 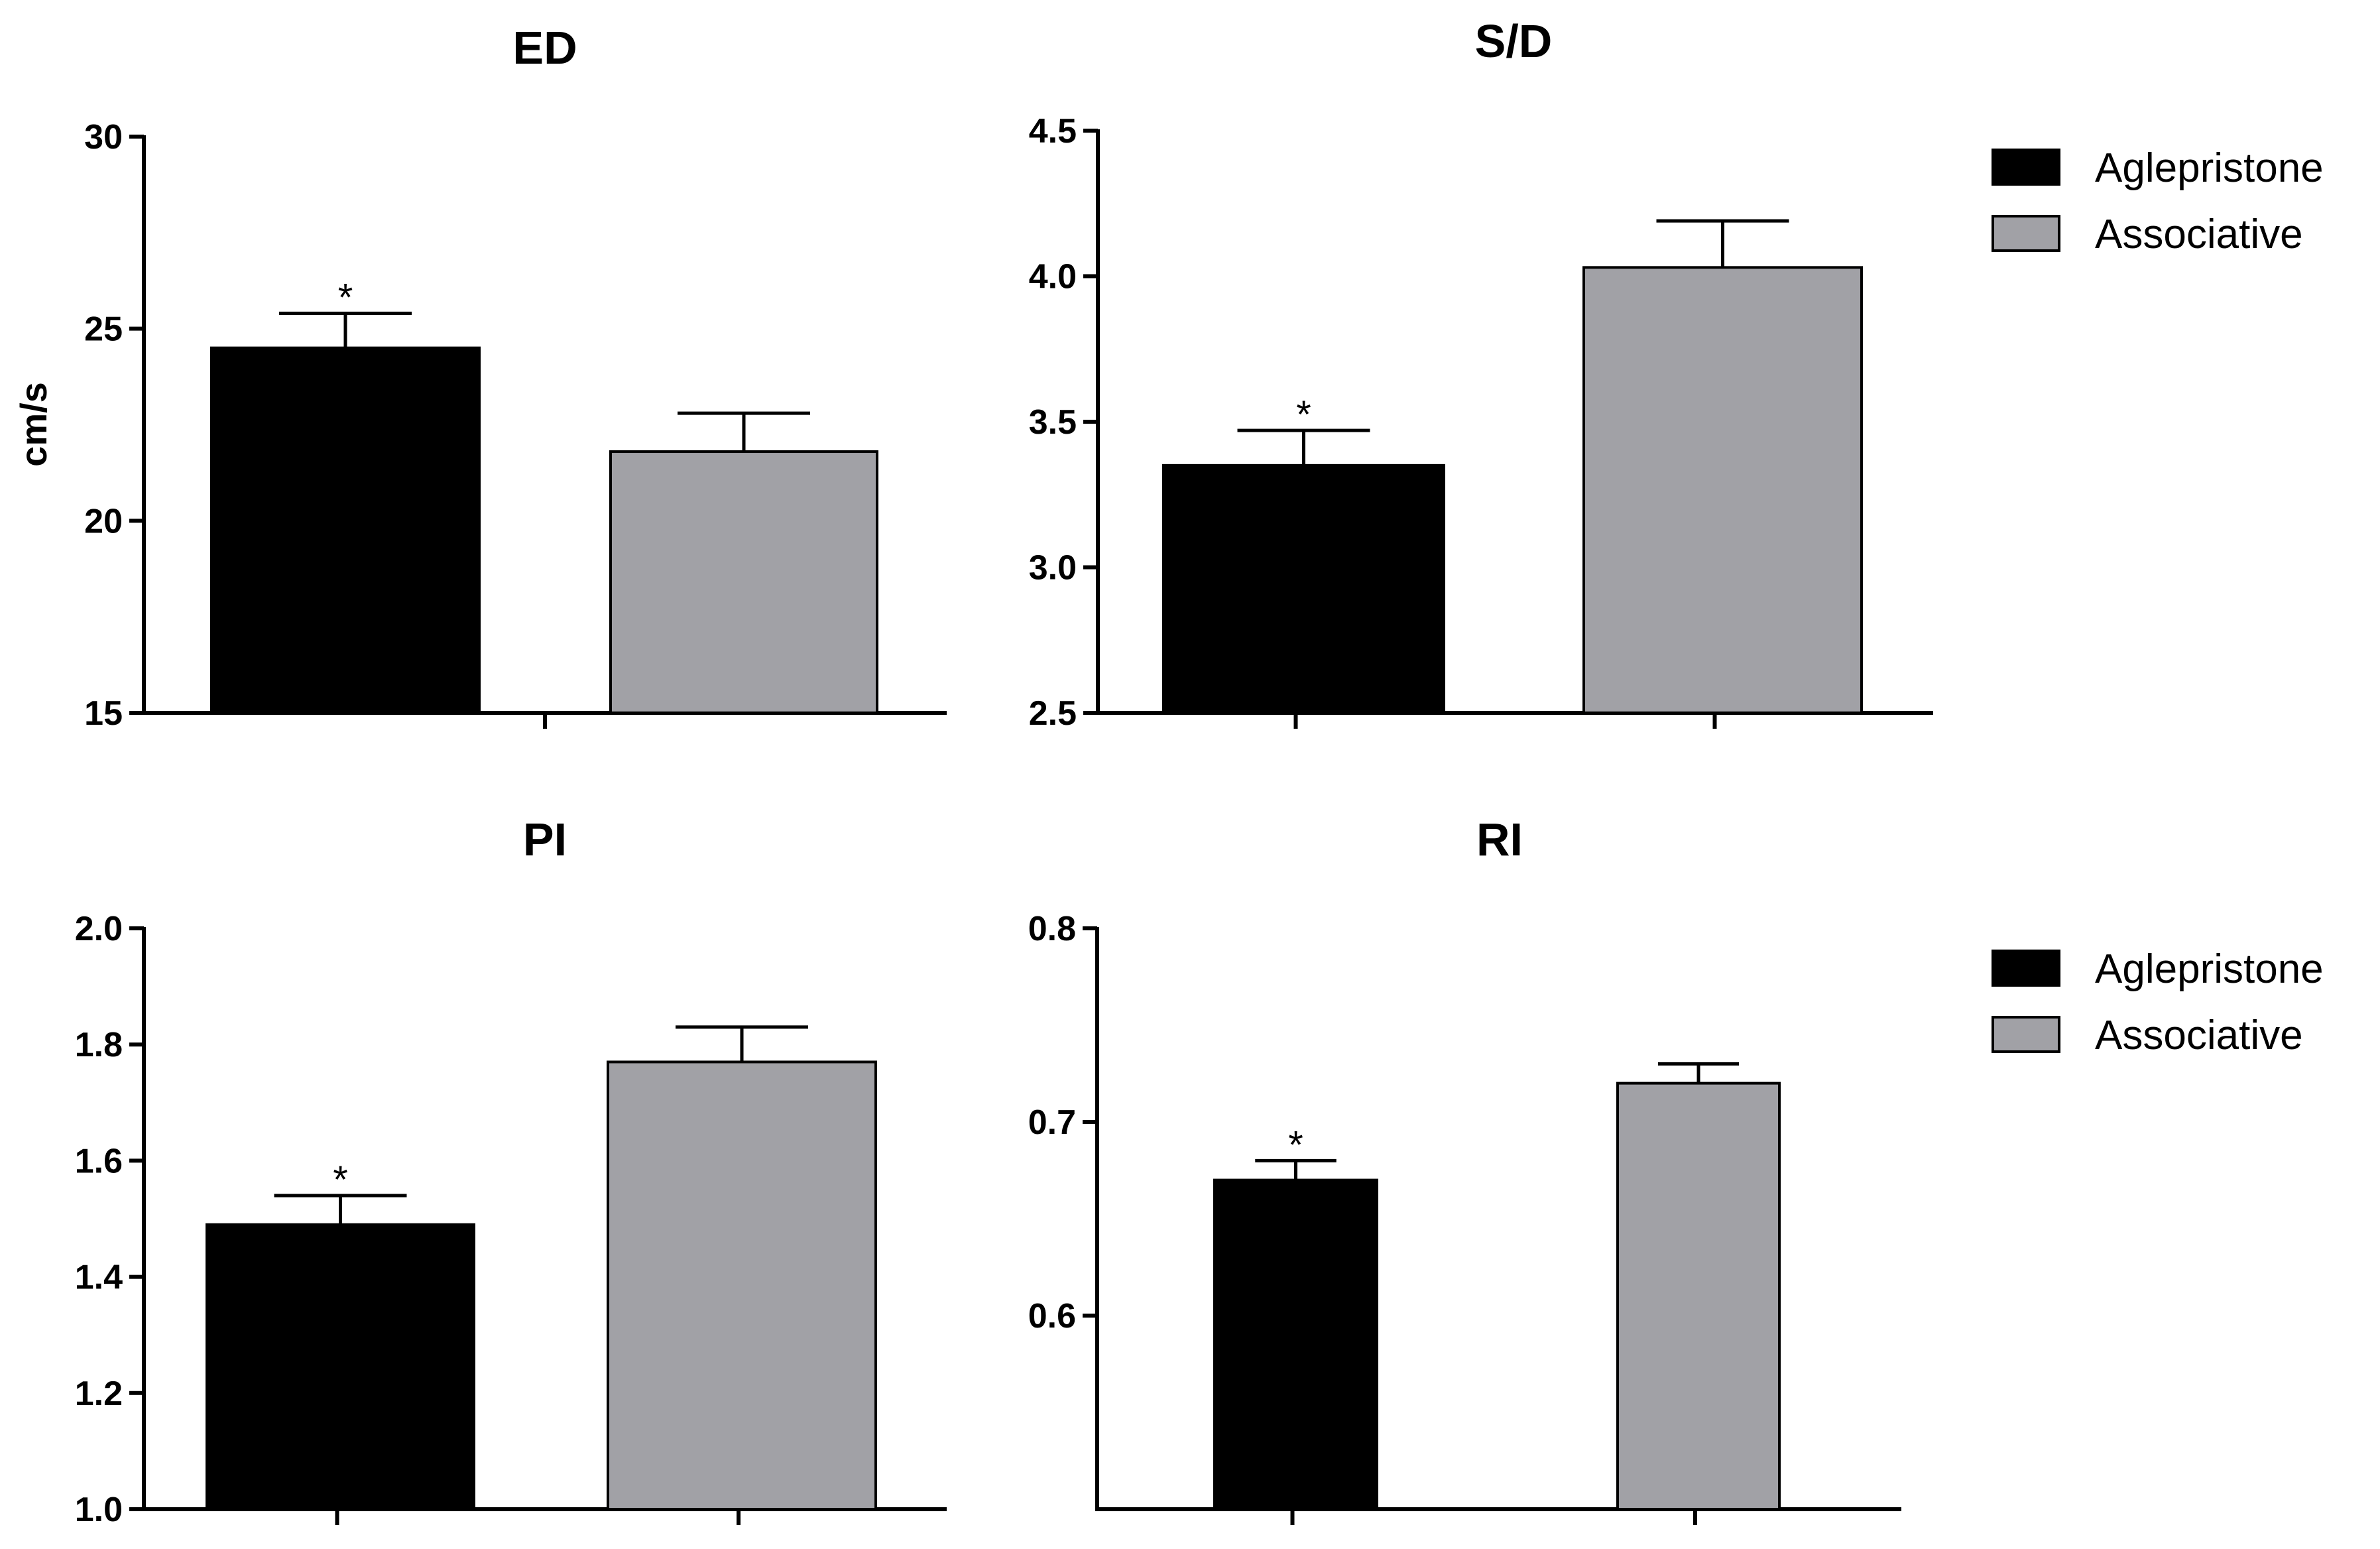 What do you see at coordinates (1053, 568) in the screenshot?
I see `y-tick-label: 3.0` at bounding box center [1053, 568].